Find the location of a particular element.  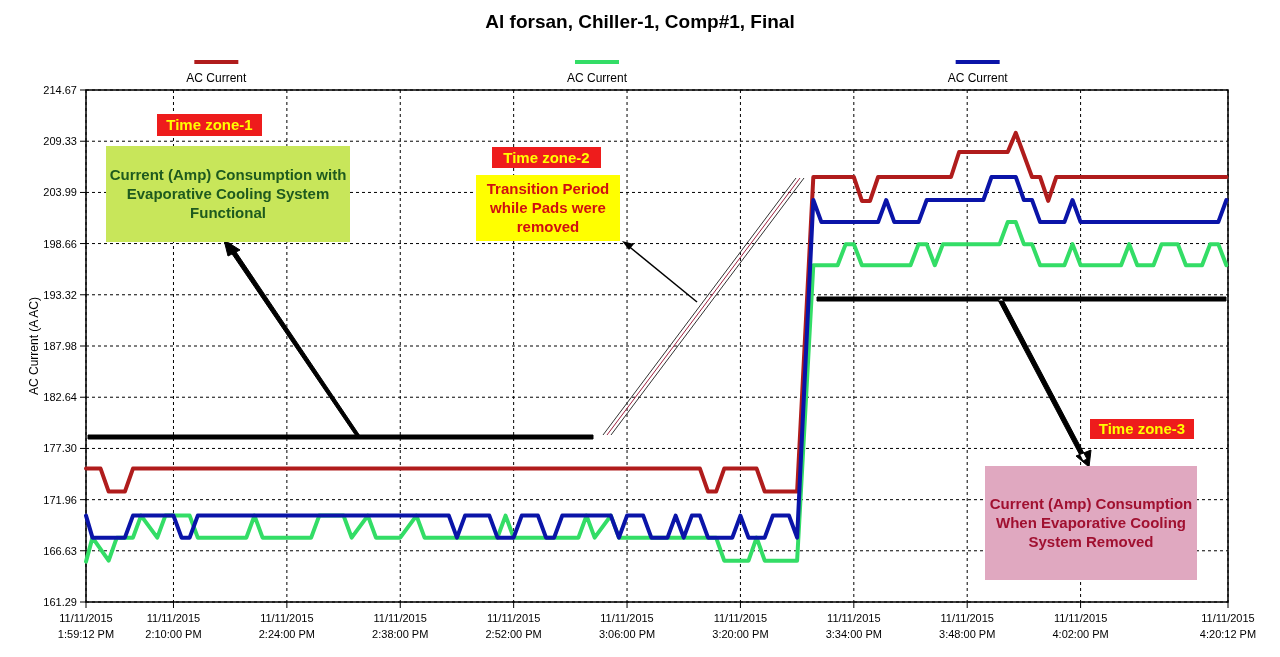

x-tick-label: 11/11/2015 4:20:12 PM is located at coordinates (1228, 626).